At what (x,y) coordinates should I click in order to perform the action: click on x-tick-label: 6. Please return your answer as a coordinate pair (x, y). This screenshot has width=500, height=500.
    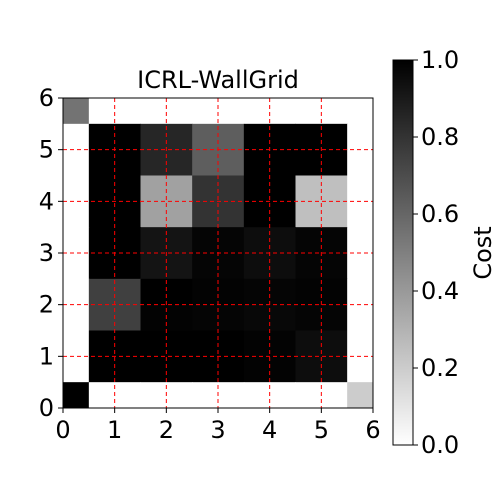
    Looking at the image, I should click on (372, 430).